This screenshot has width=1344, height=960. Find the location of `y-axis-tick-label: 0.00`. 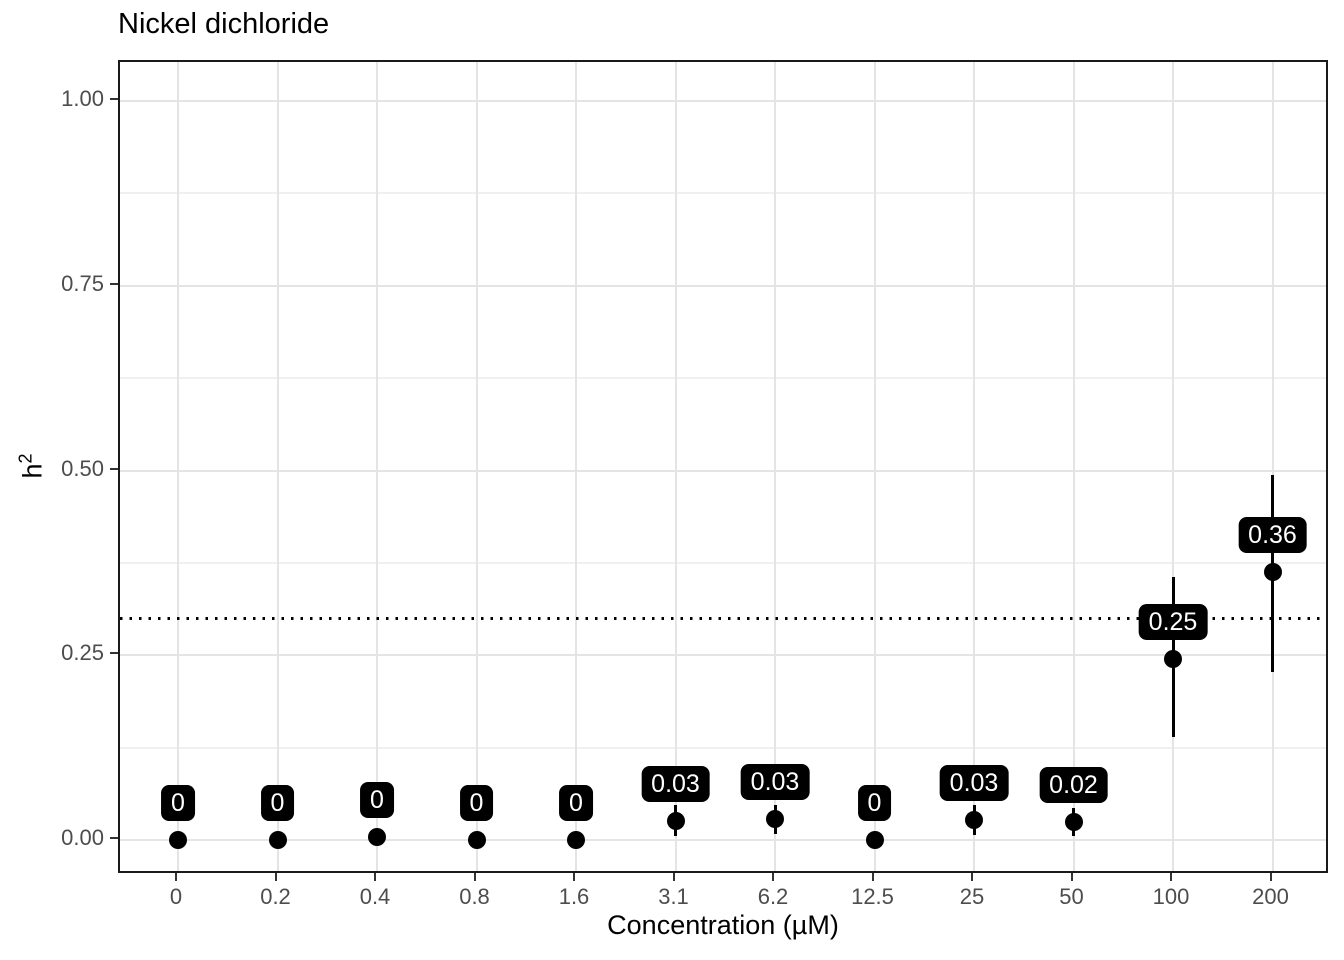

y-axis-tick-label: 0.00 is located at coordinates (82, 837).